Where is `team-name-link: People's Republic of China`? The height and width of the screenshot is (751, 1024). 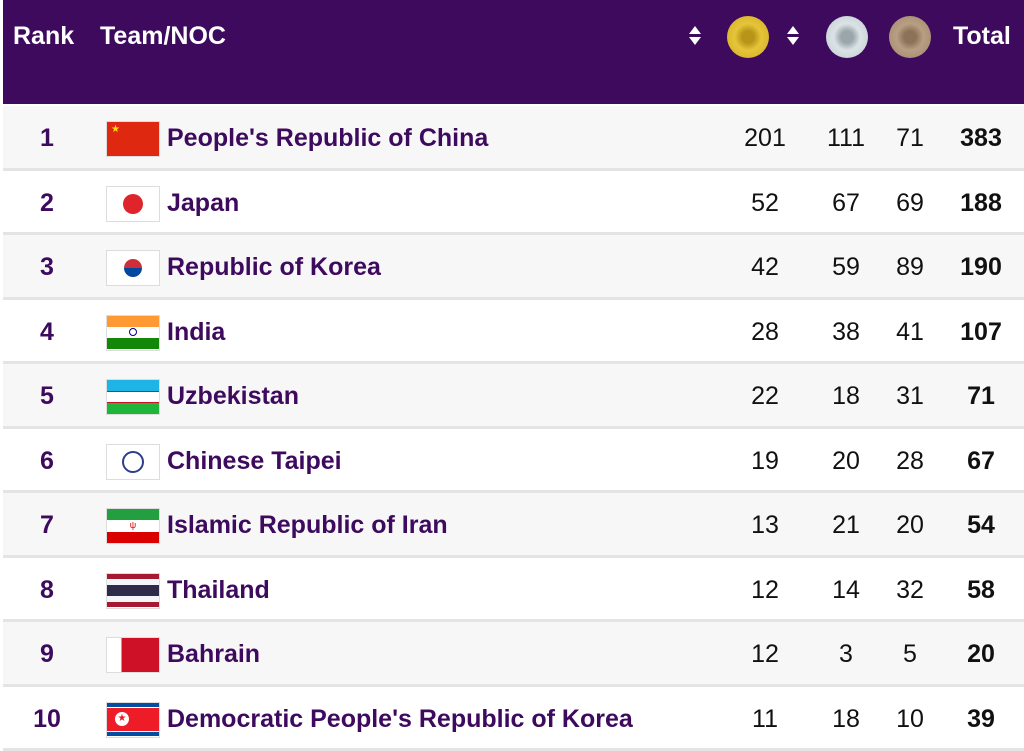
team-name-link: People's Republic of China is located at coordinates (327, 138).